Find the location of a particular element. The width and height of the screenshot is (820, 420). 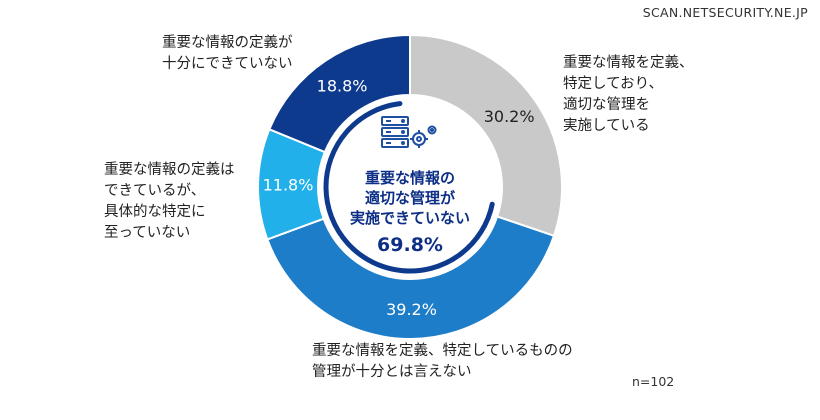

slice-label-line: 重要な情報を定義、特定しているものの is located at coordinates (442, 351).